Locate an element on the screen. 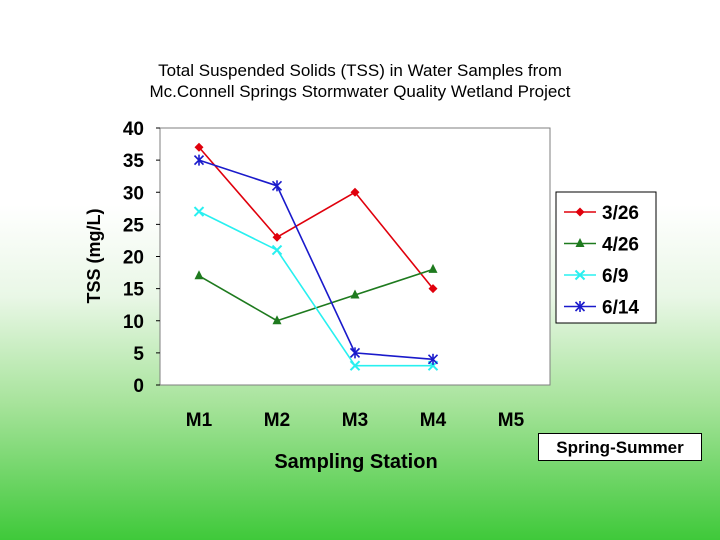  series-lines is located at coordinates (316, 256).